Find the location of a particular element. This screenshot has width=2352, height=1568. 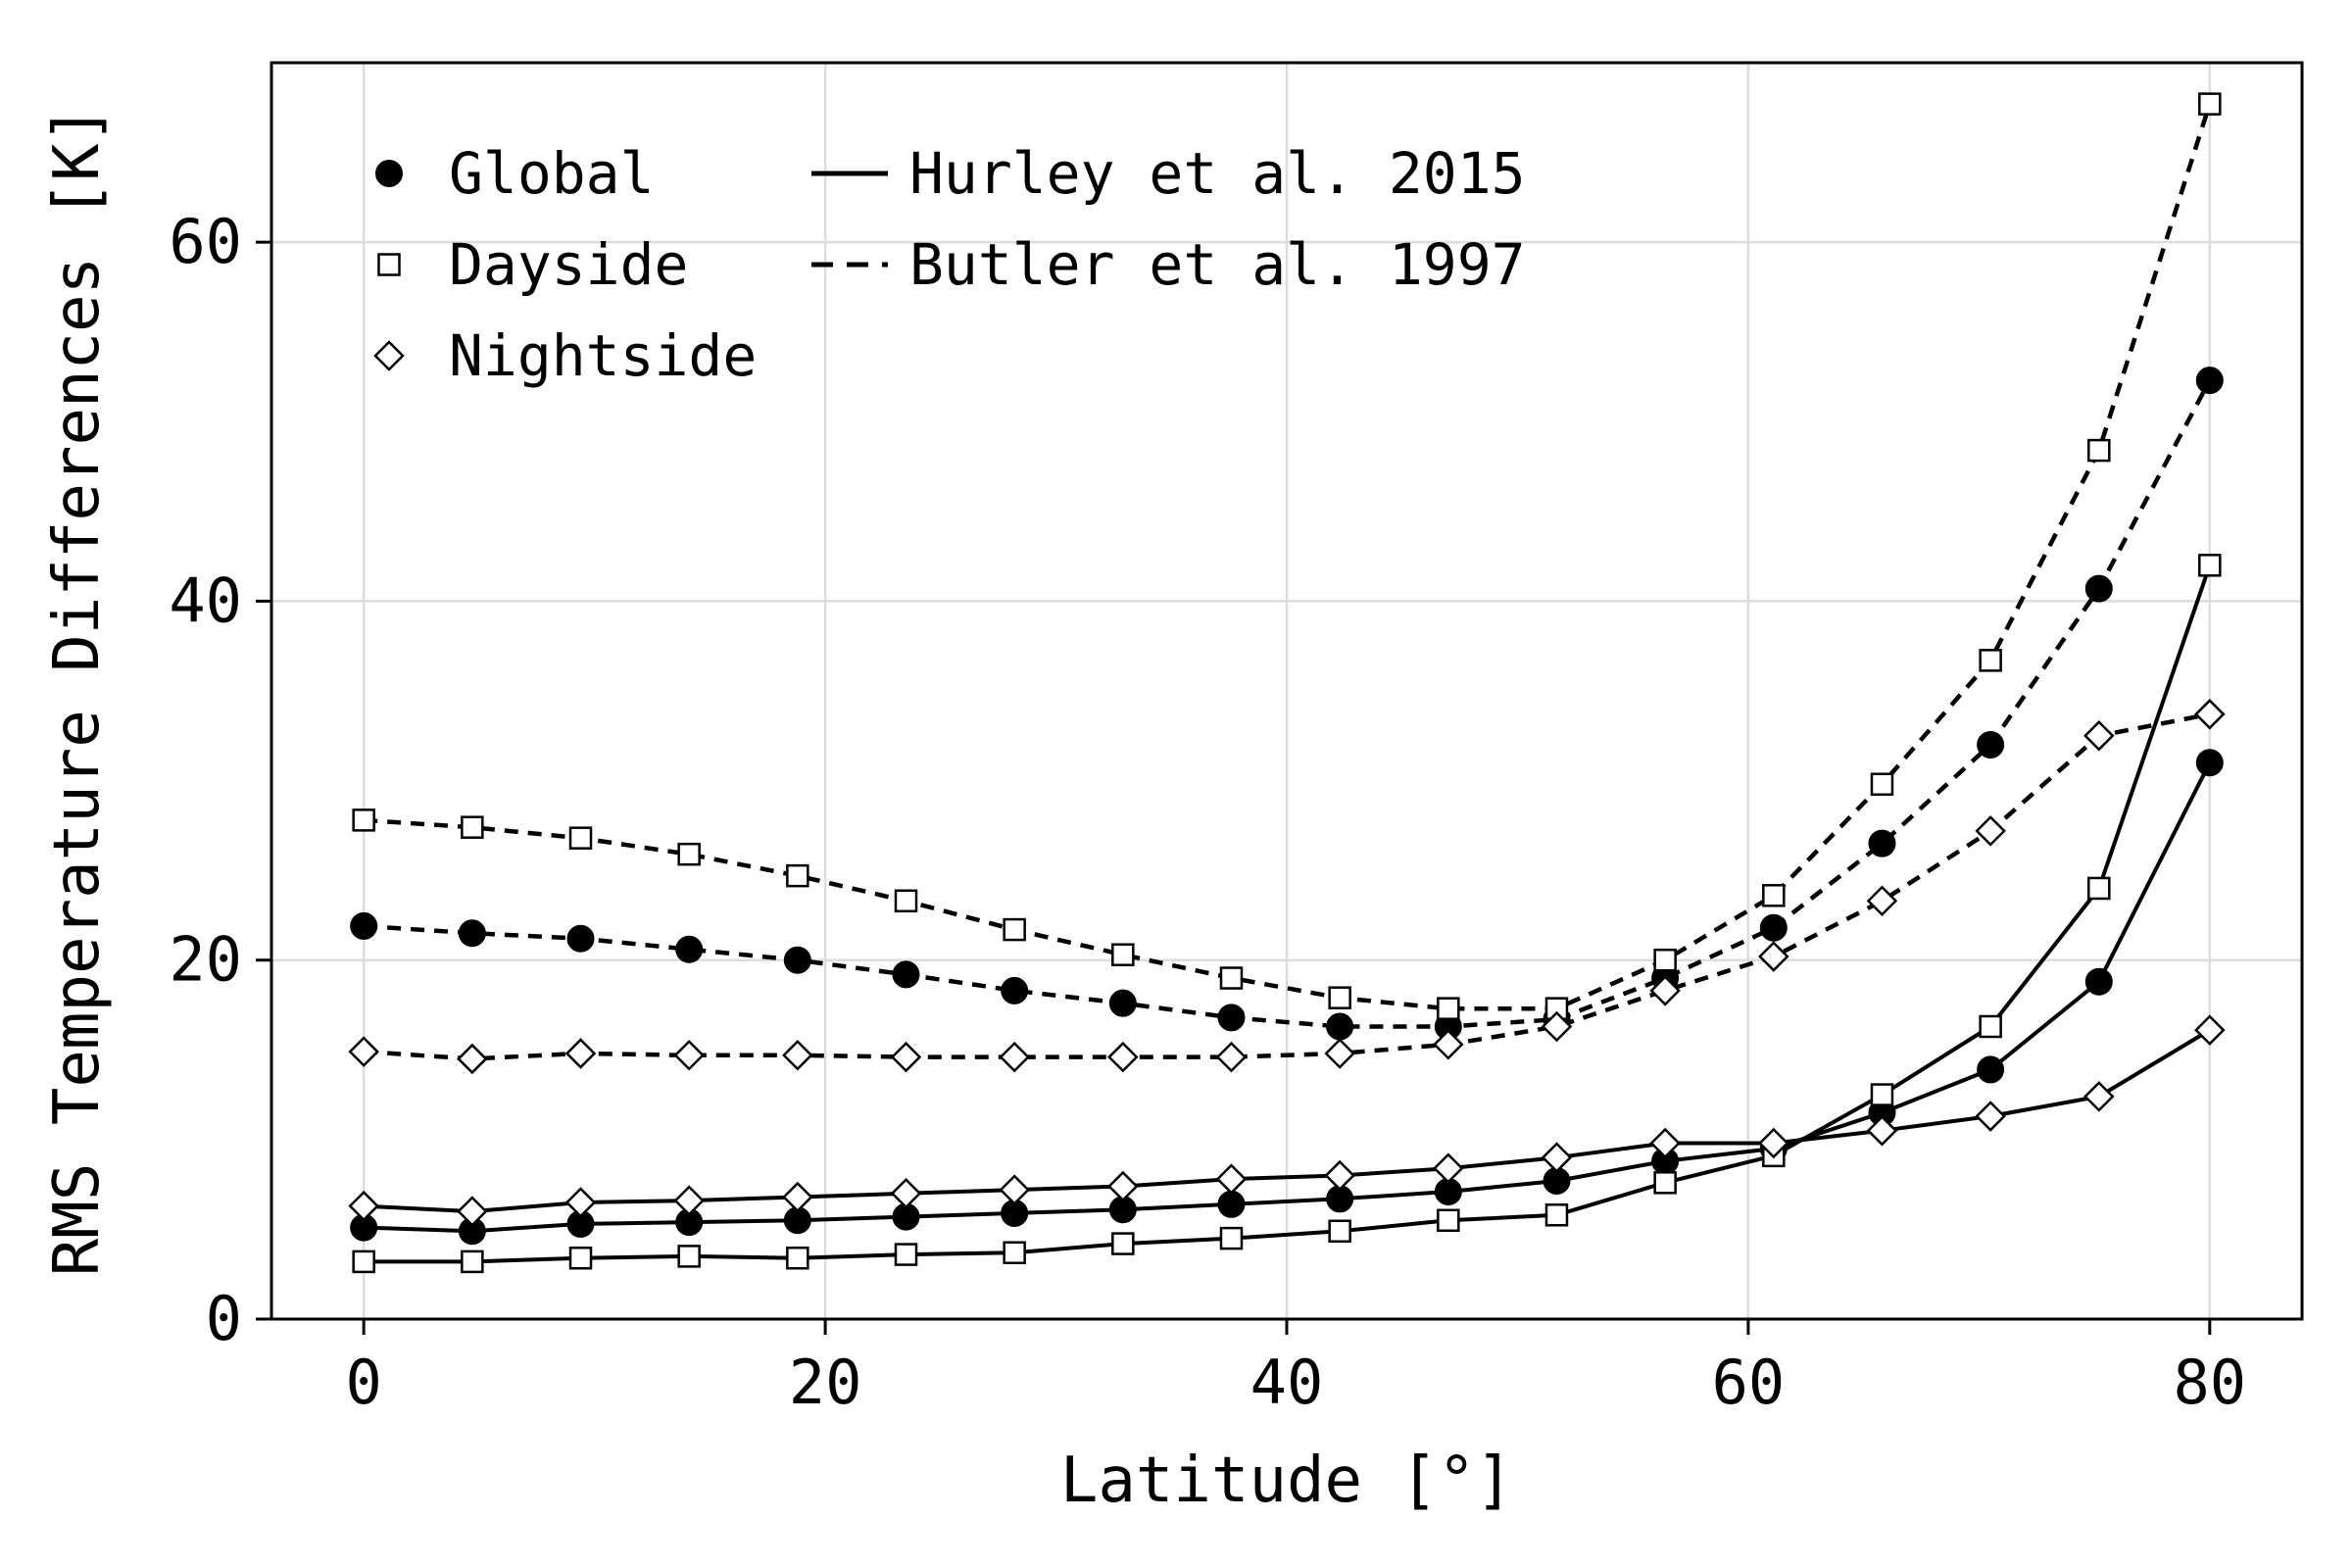

y-tick-label: 20 is located at coordinates (205, 960).